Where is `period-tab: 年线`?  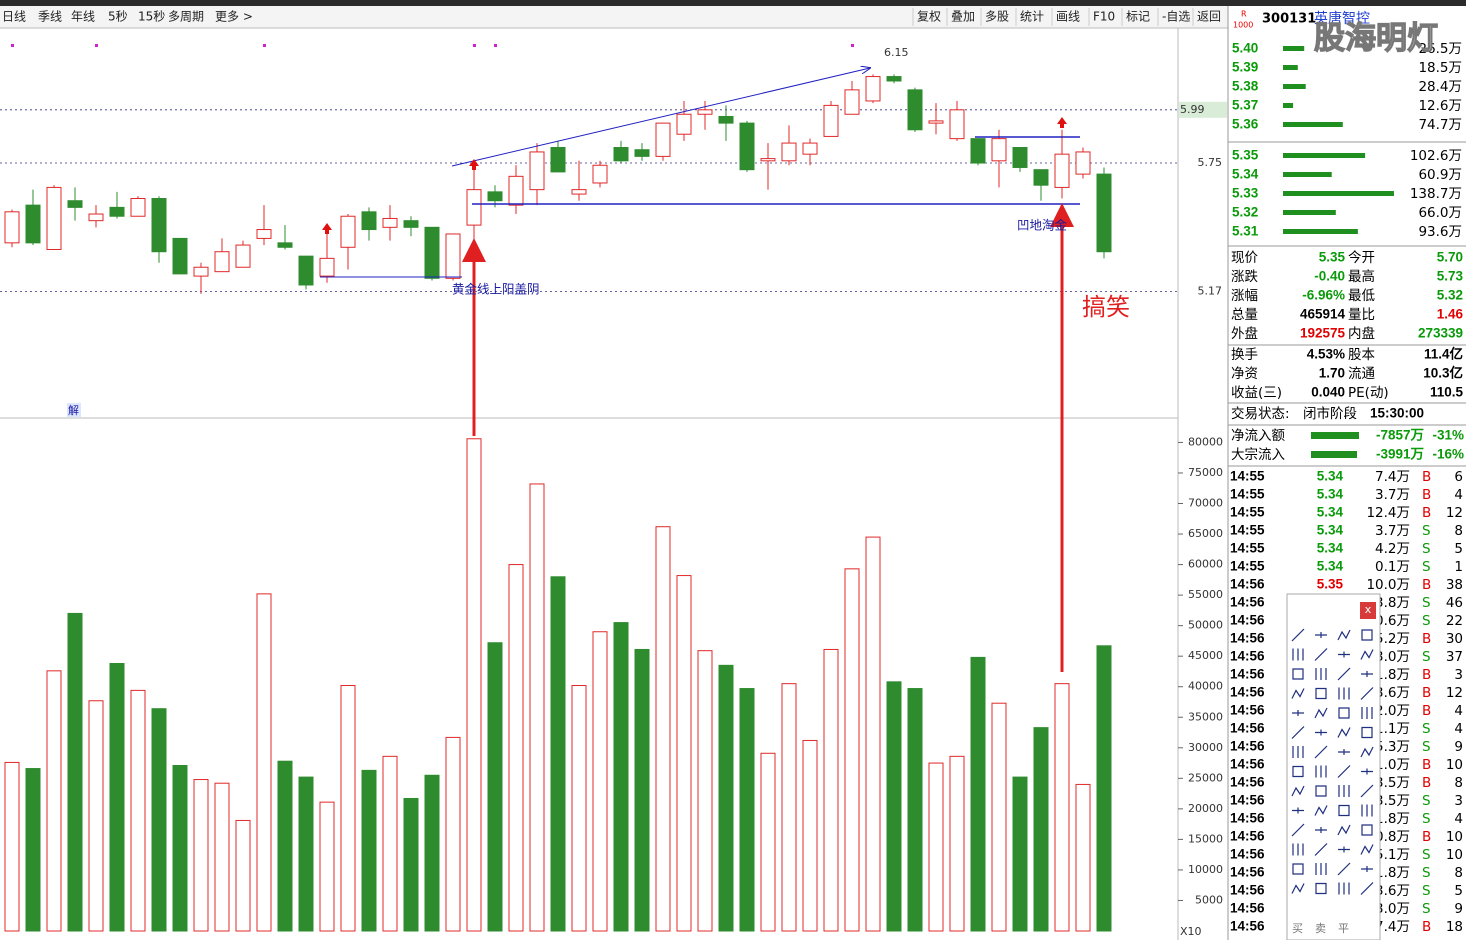 period-tab: 年线 is located at coordinates (83, 17).